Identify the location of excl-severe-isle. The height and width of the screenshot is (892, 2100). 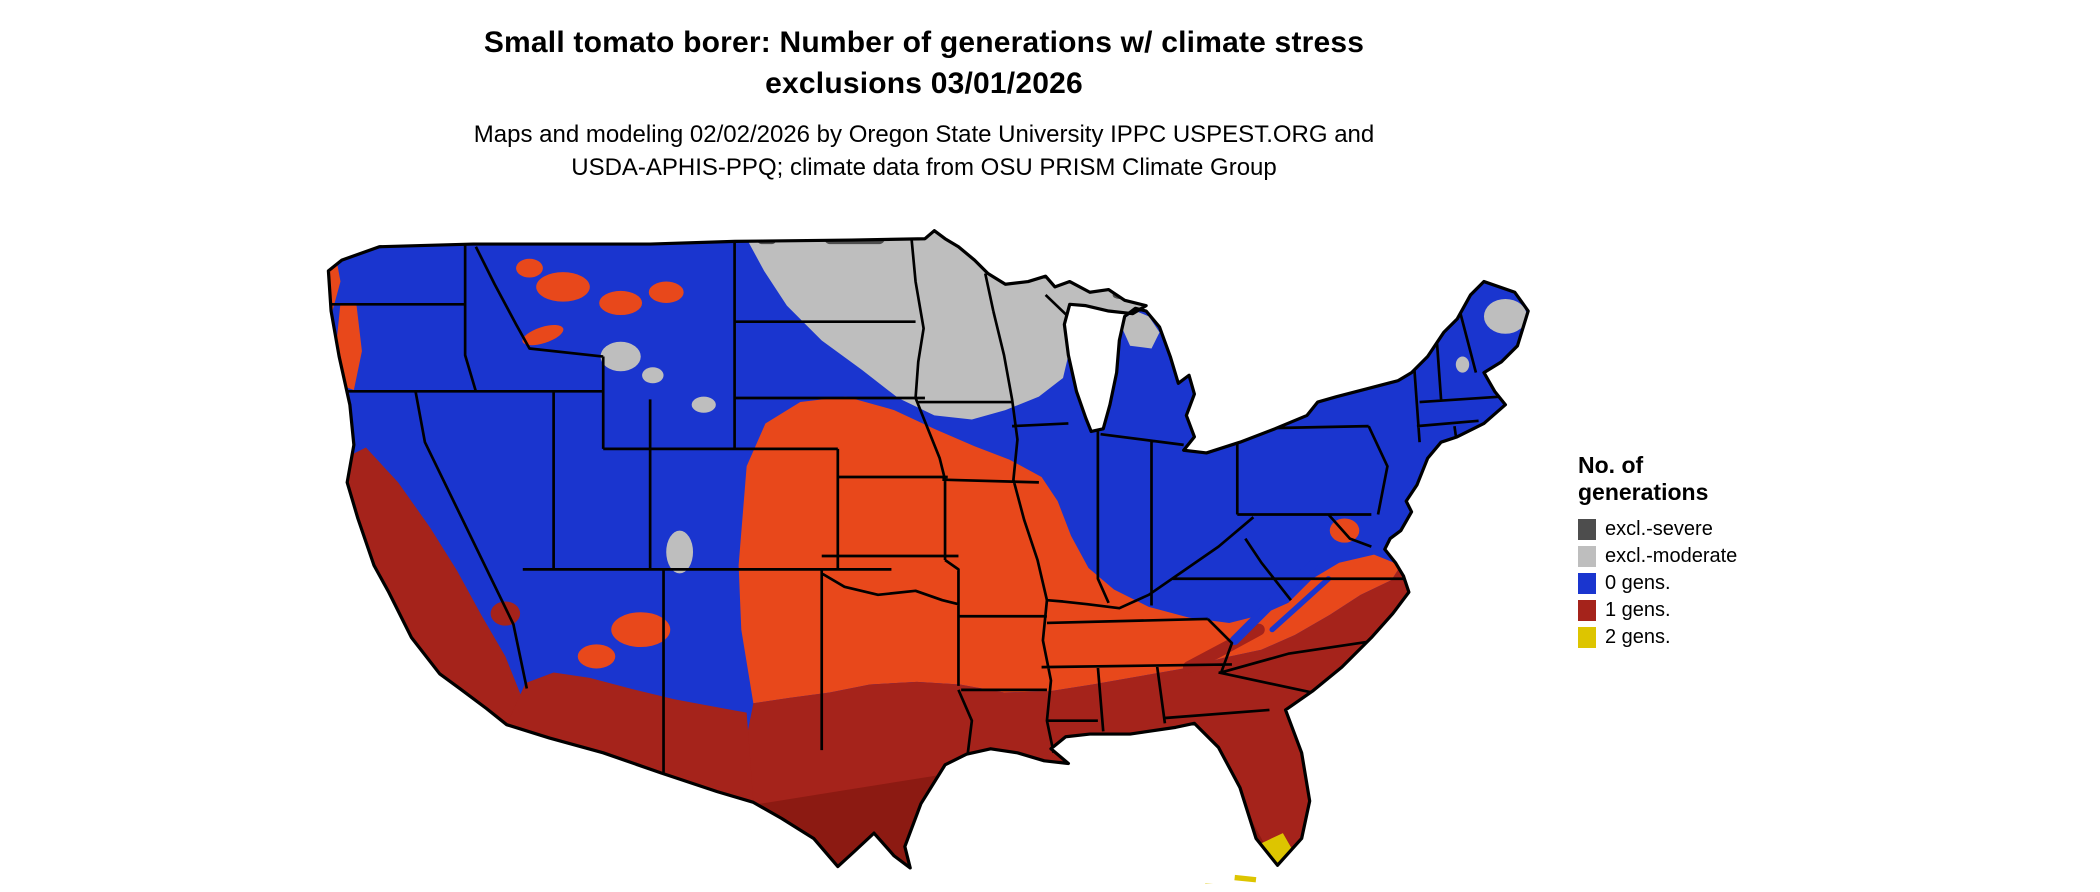
(1039, 260).